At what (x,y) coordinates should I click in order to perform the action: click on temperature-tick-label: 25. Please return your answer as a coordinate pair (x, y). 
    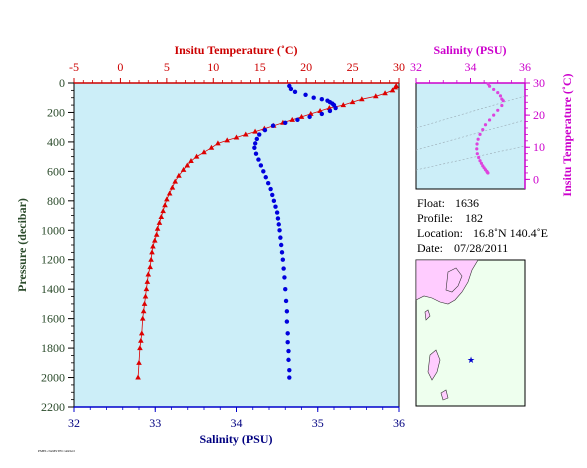
    Looking at the image, I should click on (353, 67).